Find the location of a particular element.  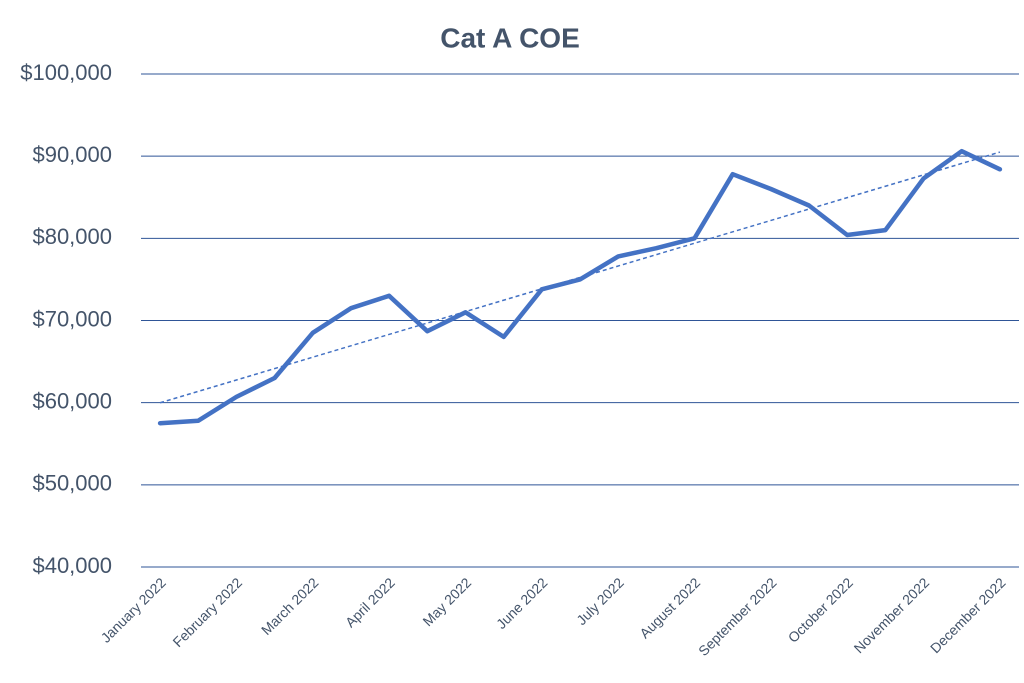

y-tick-label: $80,000 is located at coordinates (72, 236).